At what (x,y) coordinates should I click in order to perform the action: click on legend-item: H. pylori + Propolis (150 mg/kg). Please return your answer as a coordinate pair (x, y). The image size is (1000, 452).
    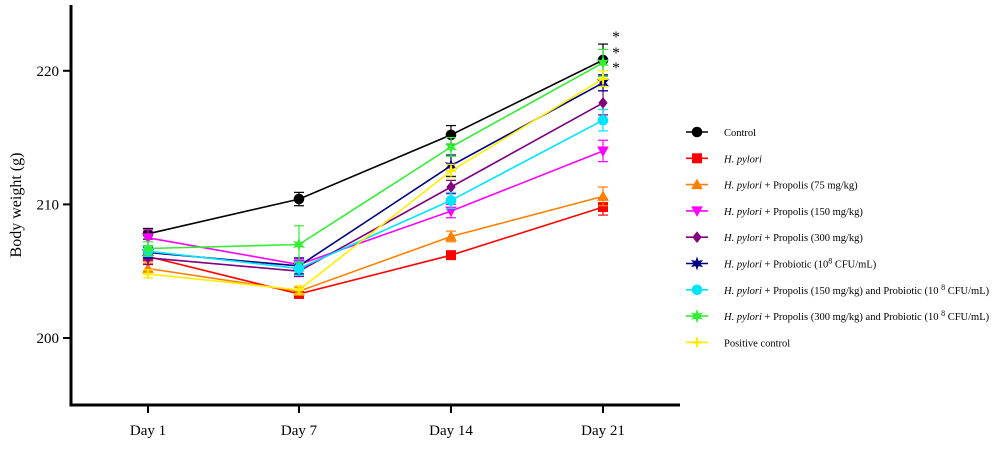
    Looking at the image, I should click on (774, 212).